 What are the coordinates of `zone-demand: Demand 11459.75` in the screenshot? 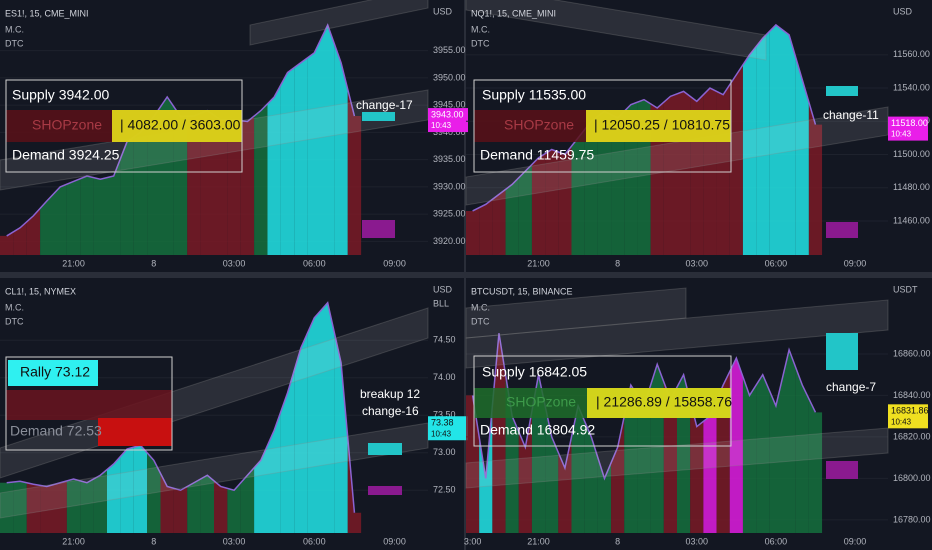 It's located at (537, 155).